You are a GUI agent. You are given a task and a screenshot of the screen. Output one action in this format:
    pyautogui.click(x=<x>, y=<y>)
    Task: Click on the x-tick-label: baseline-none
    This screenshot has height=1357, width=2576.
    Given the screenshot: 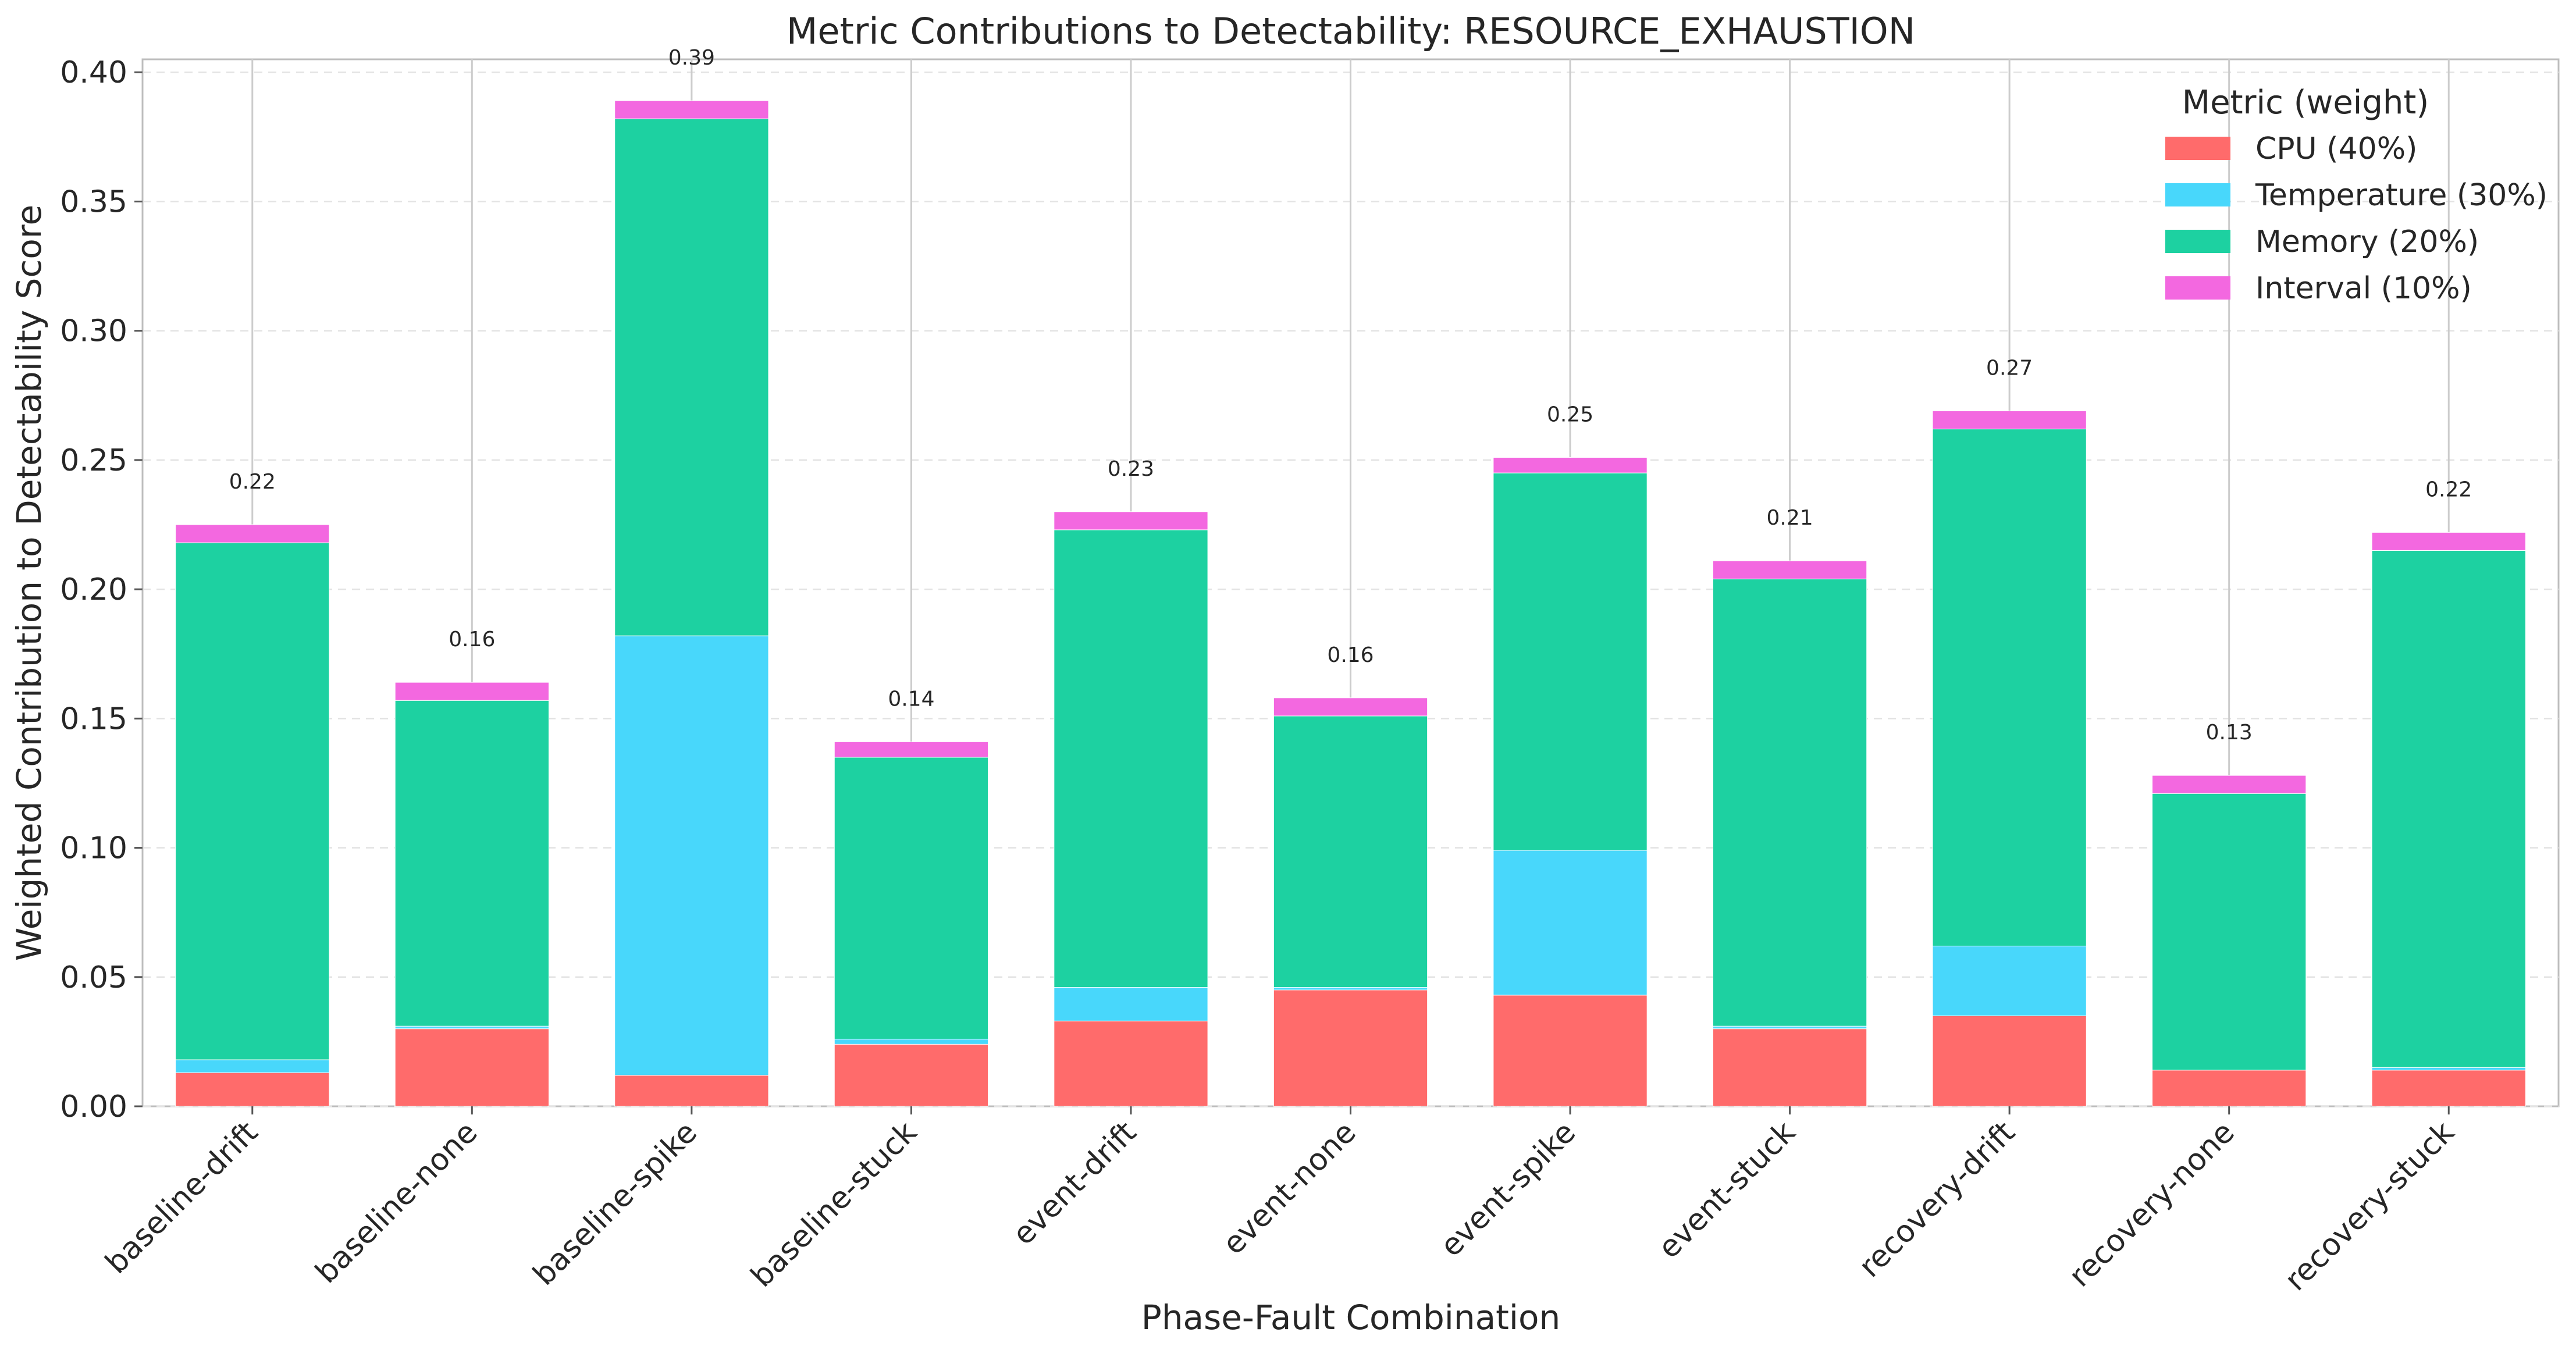 What is the action you would take?
    pyautogui.click(x=396, y=1202)
    